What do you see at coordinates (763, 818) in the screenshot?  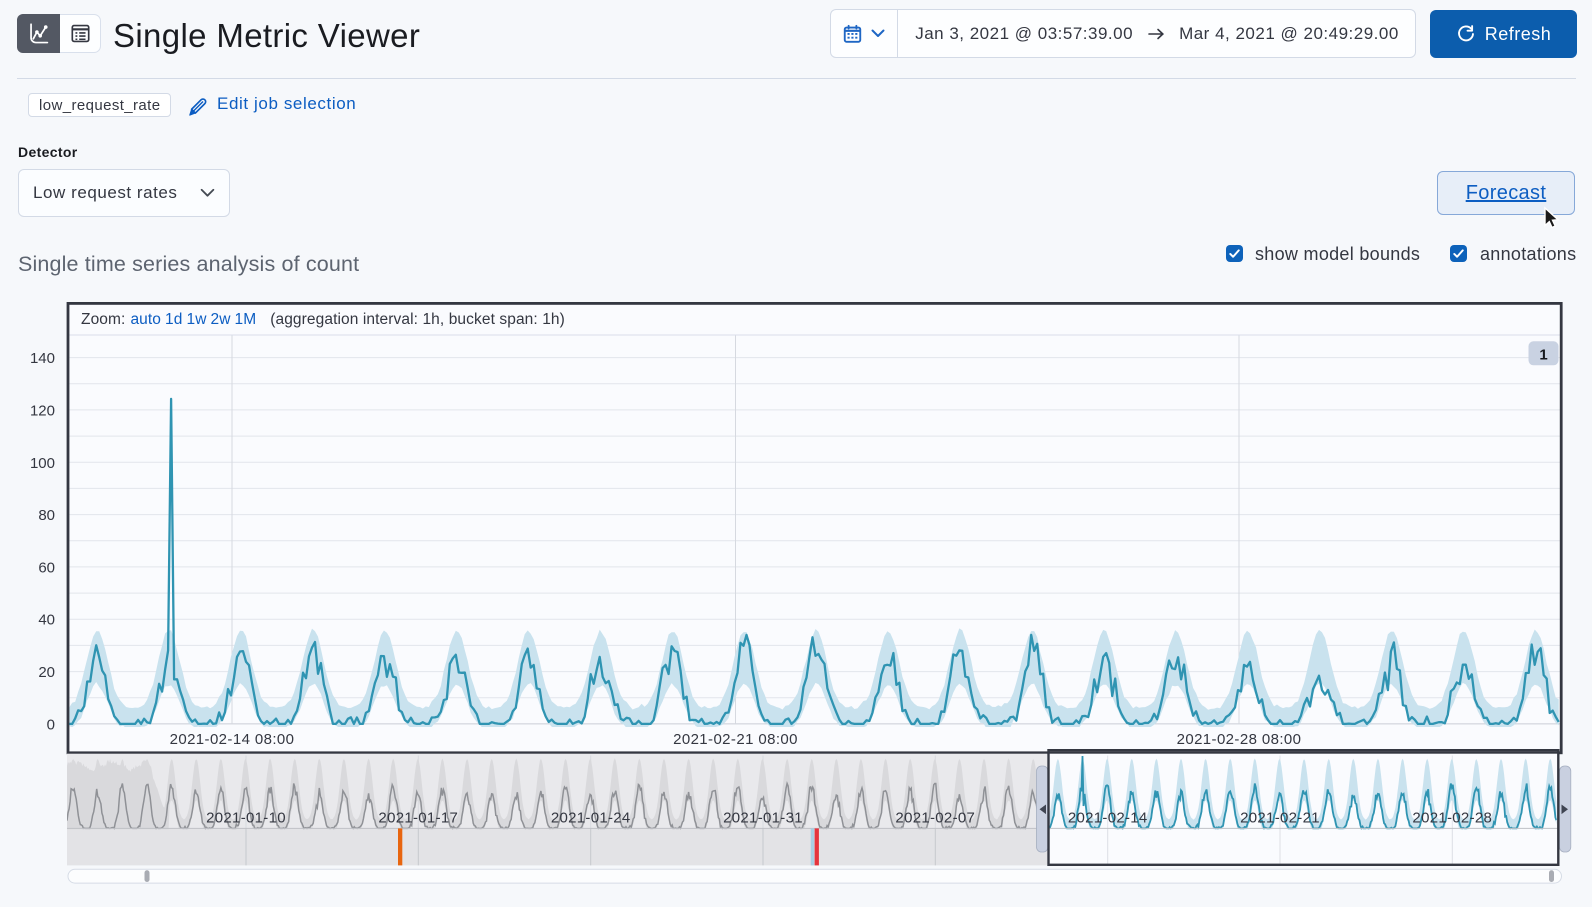 I see `svg-text: 2021-01-31` at bounding box center [763, 818].